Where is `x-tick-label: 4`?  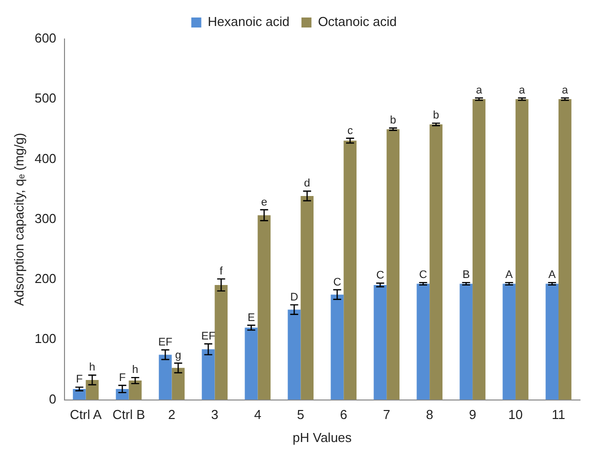 x-tick-label: 4 is located at coordinates (258, 414).